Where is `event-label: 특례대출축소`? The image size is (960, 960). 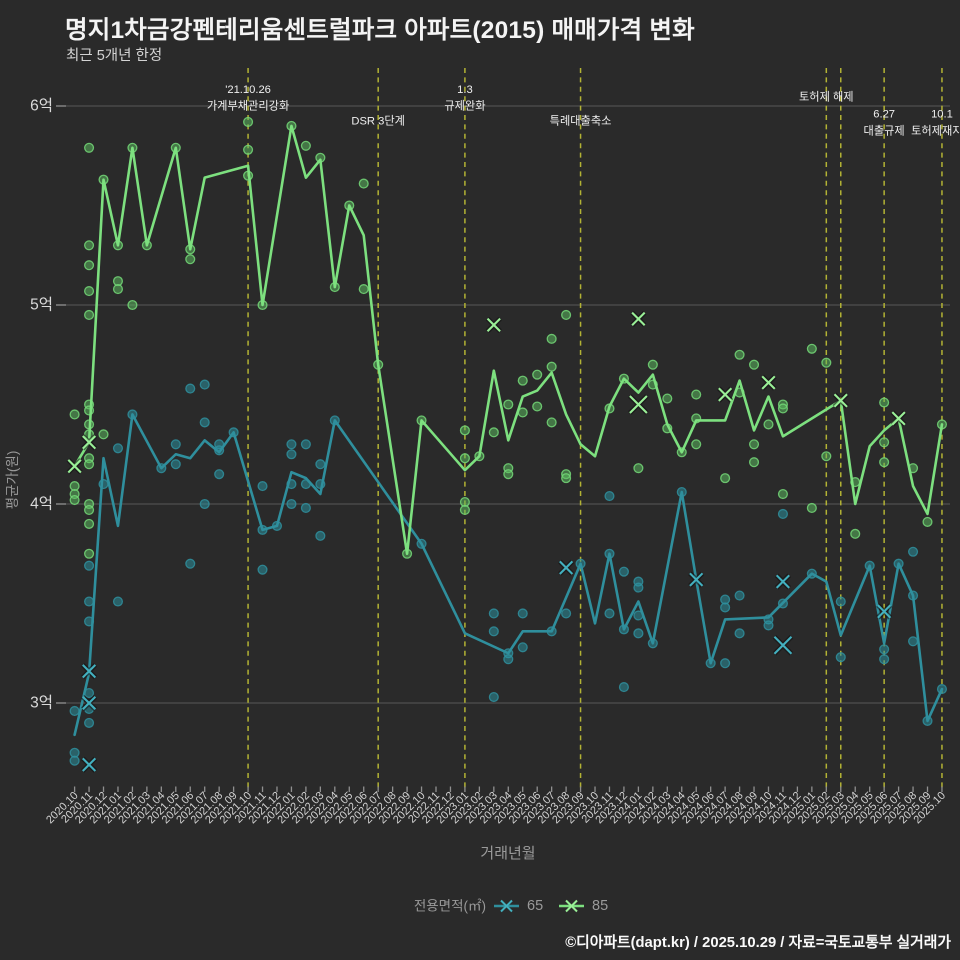
event-label: 특례대출축소 is located at coordinates (581, 121).